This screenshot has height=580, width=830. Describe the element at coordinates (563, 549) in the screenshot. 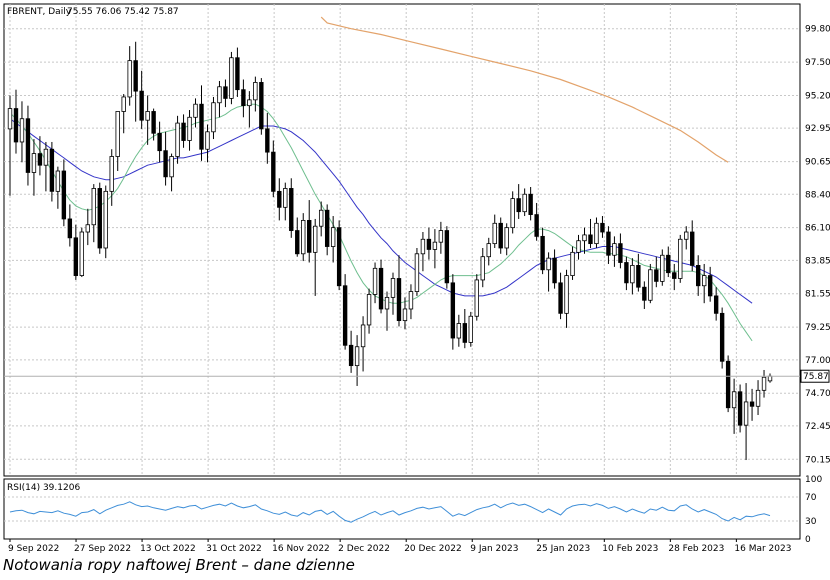

I see `date-tick-label: 25 Jan 2023` at that location.